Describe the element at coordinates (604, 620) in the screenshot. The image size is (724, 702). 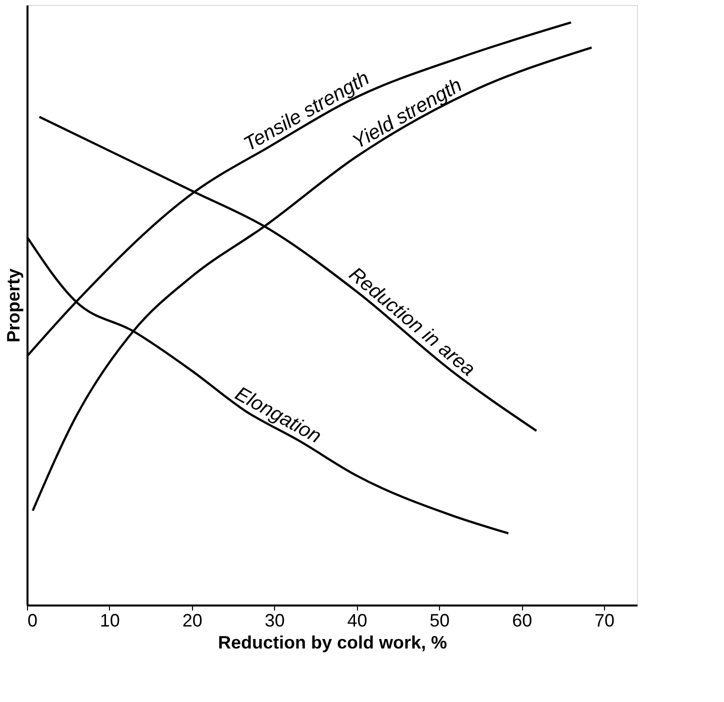
I see `x-tick-label: 70` at that location.